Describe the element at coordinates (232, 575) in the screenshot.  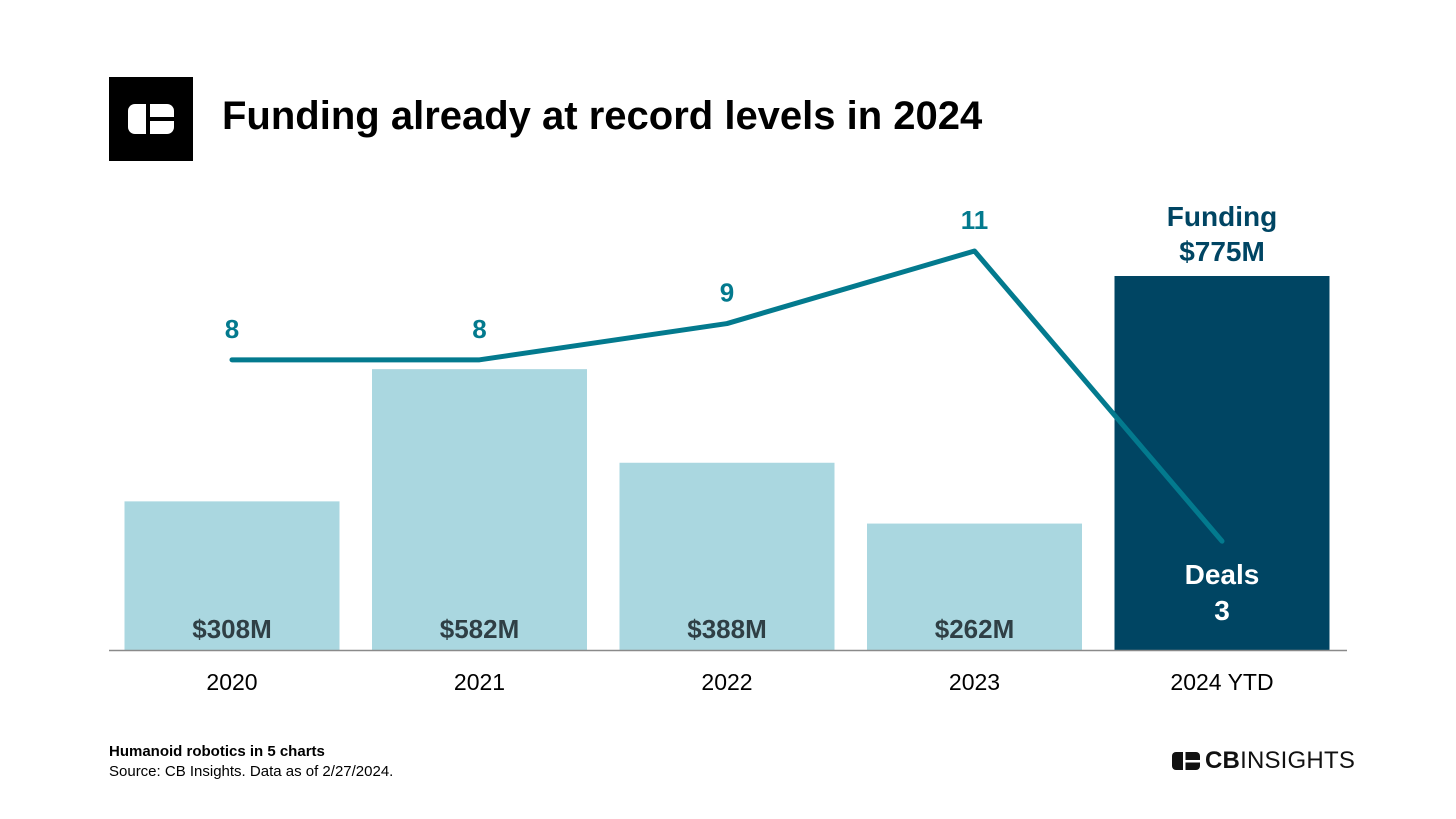
I see `bar-2020` at that location.